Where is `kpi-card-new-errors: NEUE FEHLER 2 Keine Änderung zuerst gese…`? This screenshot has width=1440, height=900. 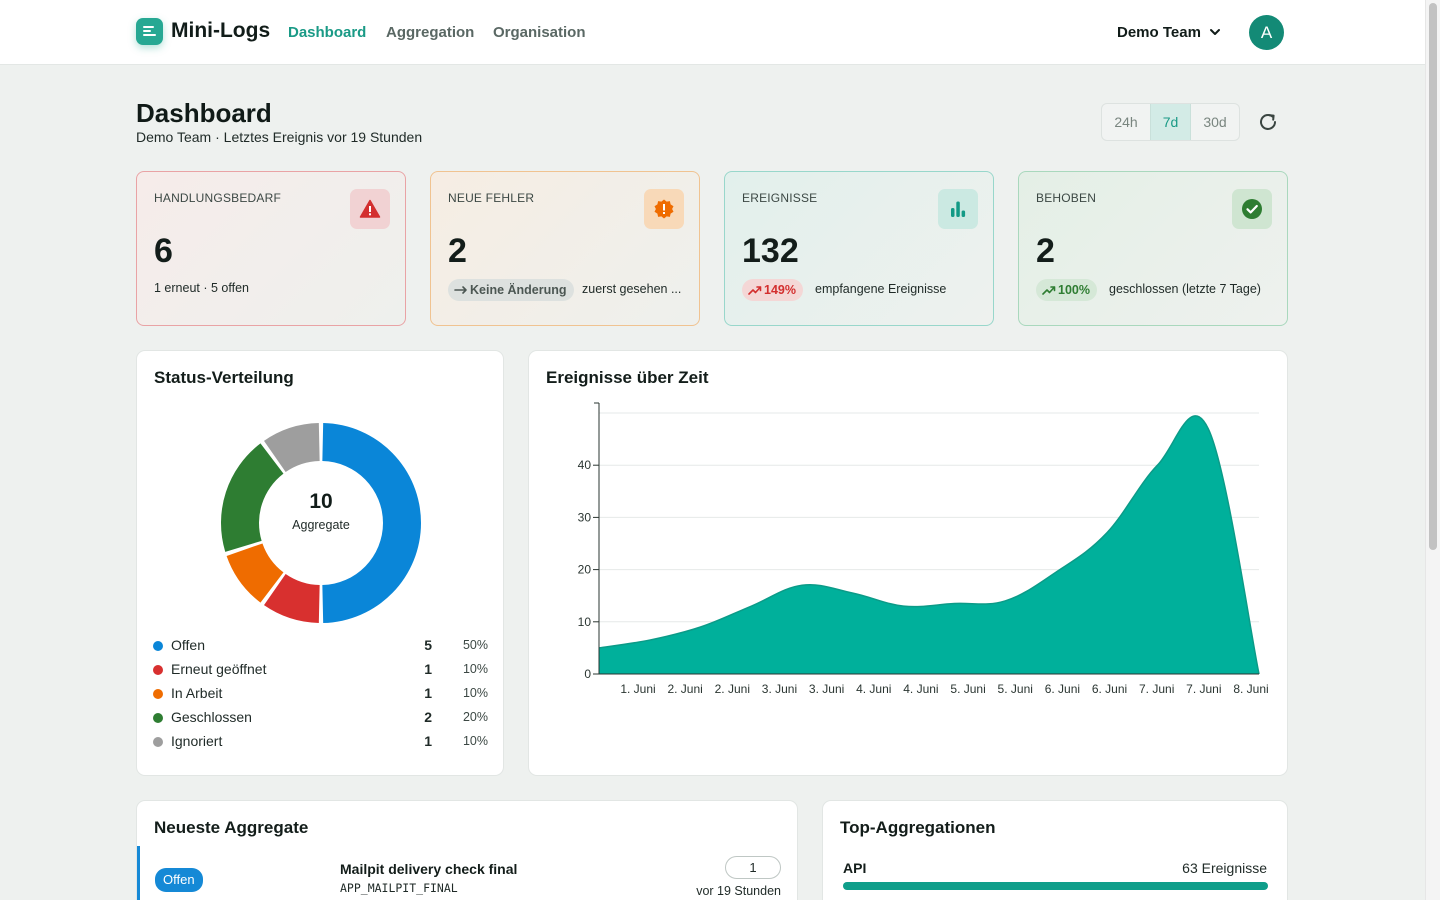
kpi-card-new-errors: NEUE FEHLER 2 Keine Änderung zuerst gese… is located at coordinates (565, 248).